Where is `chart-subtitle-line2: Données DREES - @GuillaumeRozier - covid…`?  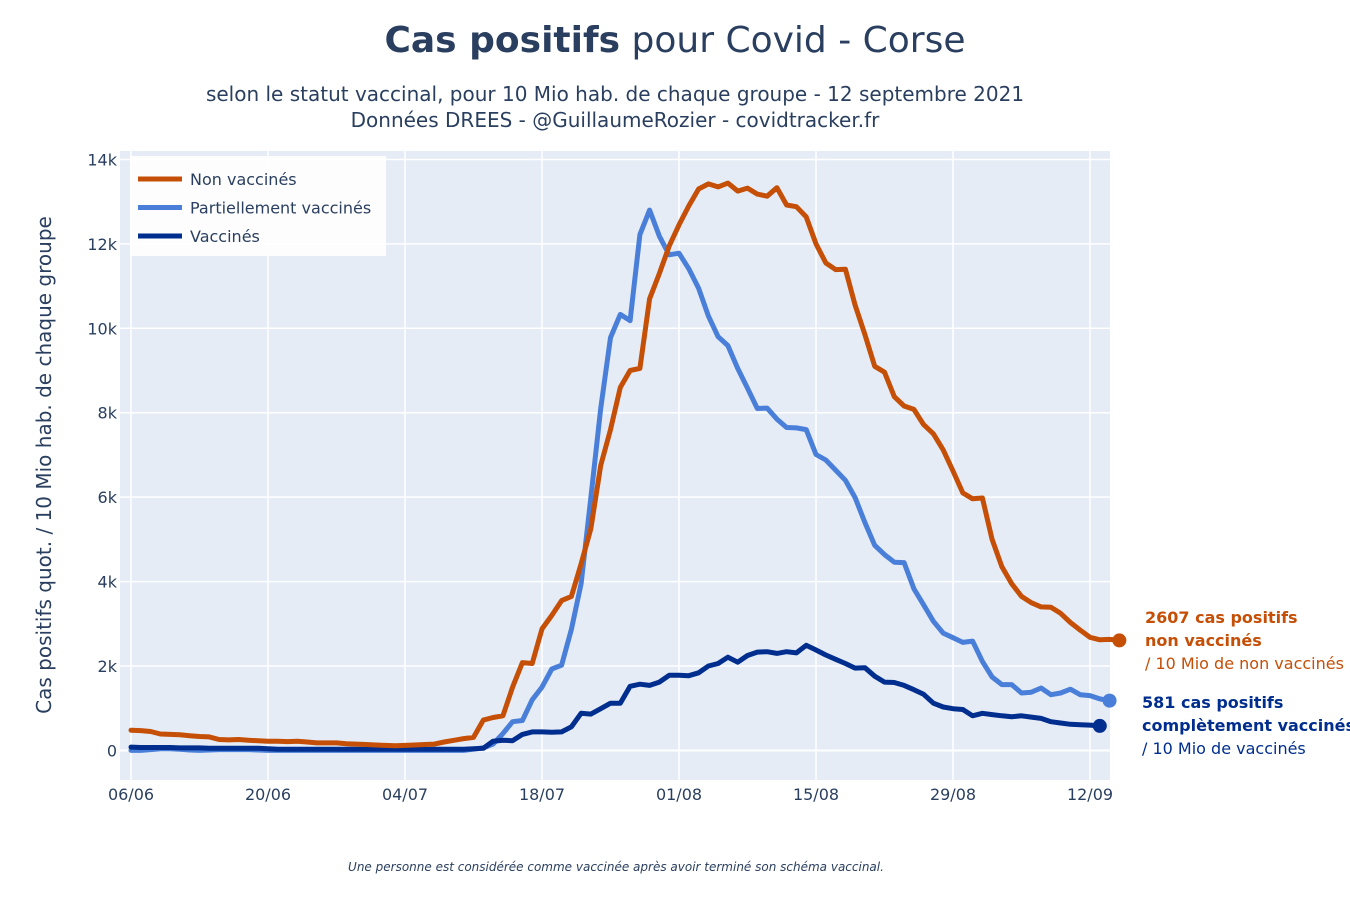 chart-subtitle-line2: Données DREES - @GuillaumeRozier - covid… is located at coordinates (615, 120).